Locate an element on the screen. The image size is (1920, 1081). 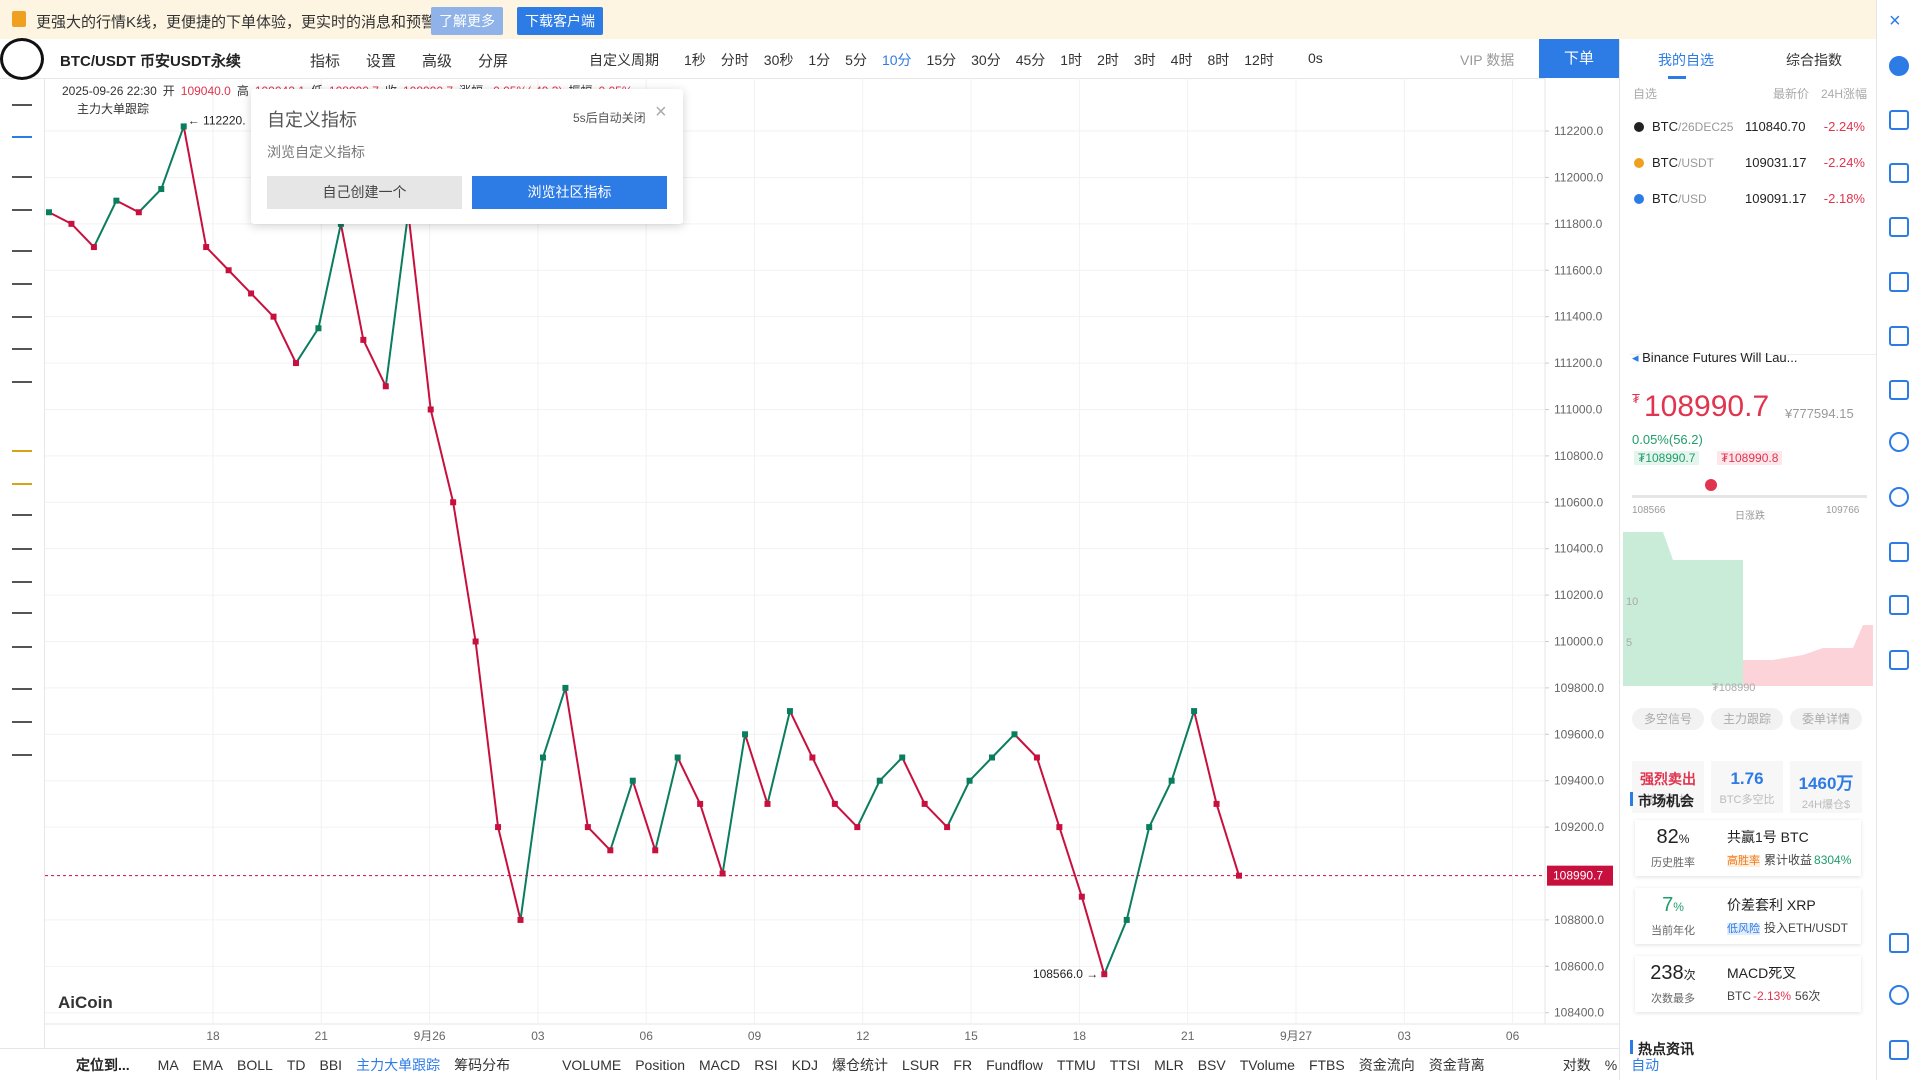
sub-indicator: Fundflow is located at coordinates (1014, 1065).